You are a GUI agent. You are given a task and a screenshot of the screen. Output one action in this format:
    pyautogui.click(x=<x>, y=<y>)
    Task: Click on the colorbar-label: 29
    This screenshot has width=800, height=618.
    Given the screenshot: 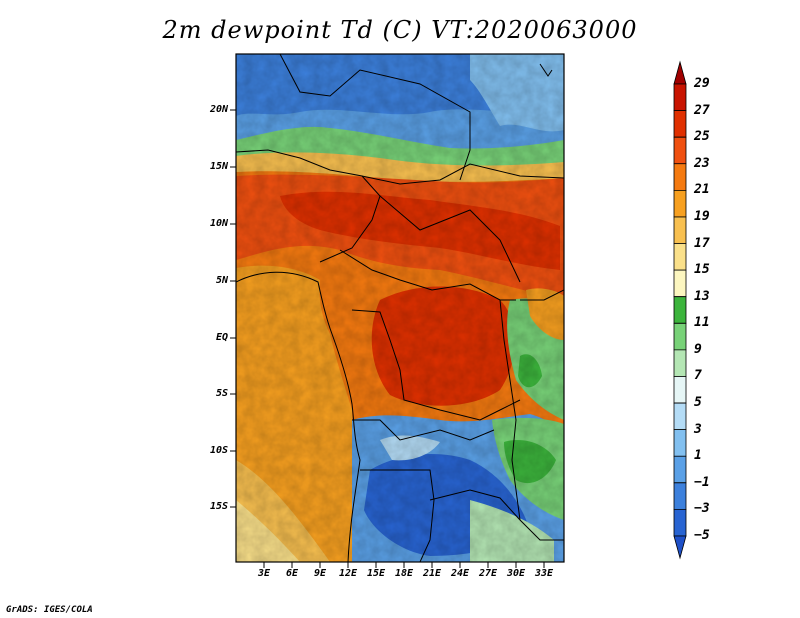 What is the action you would take?
    pyautogui.click(x=702, y=83)
    